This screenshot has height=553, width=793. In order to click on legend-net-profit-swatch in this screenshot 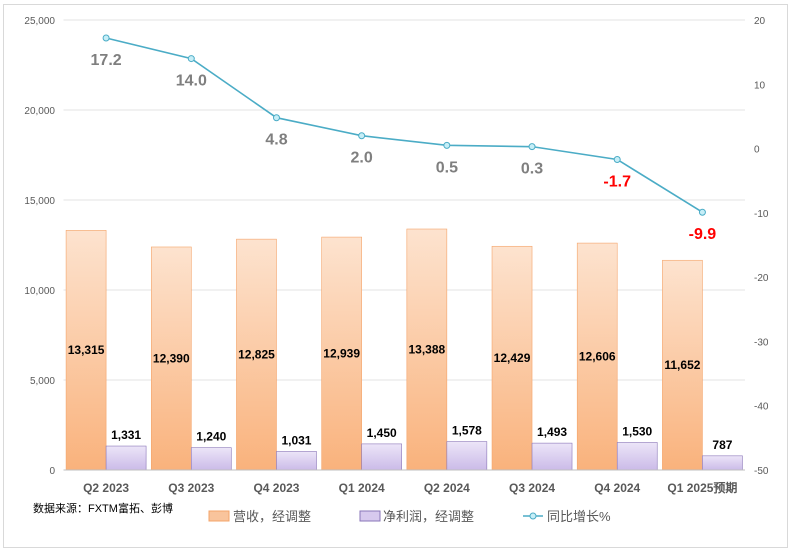, I will do `click(370, 516)`.